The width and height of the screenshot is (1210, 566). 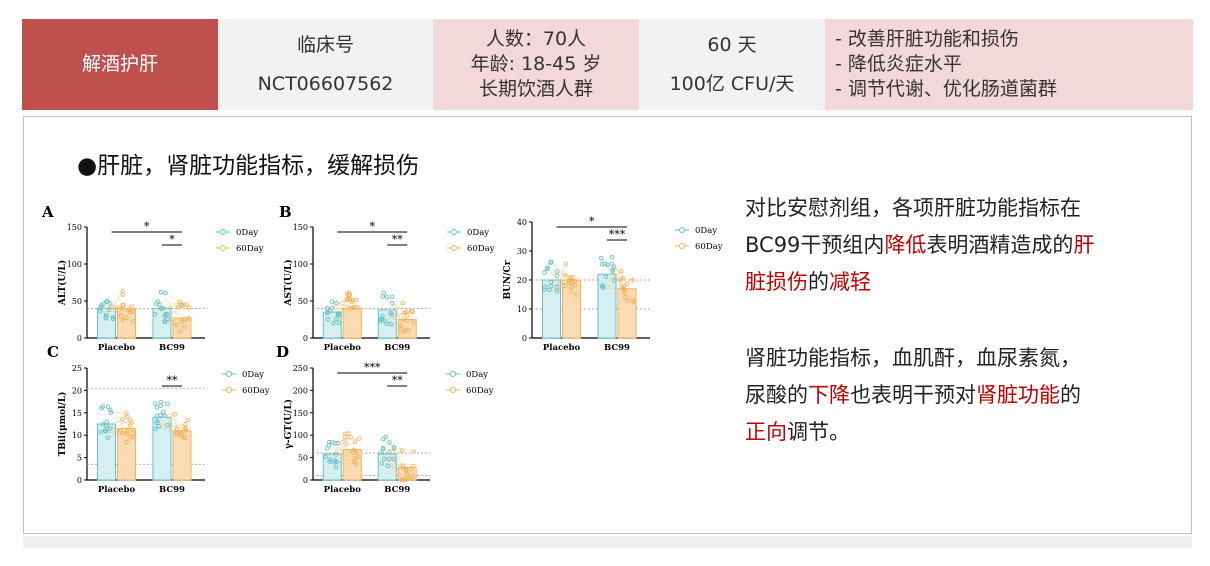 What do you see at coordinates (182, 328) in the screenshot?
I see `bar-day60` at bounding box center [182, 328].